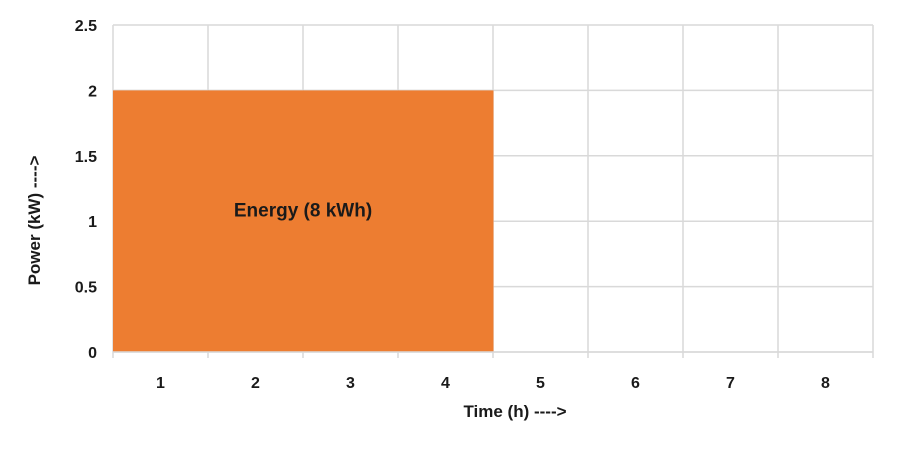  Describe the element at coordinates (514, 411) in the screenshot. I see `x-axis-title: Time (h) ---->` at that location.